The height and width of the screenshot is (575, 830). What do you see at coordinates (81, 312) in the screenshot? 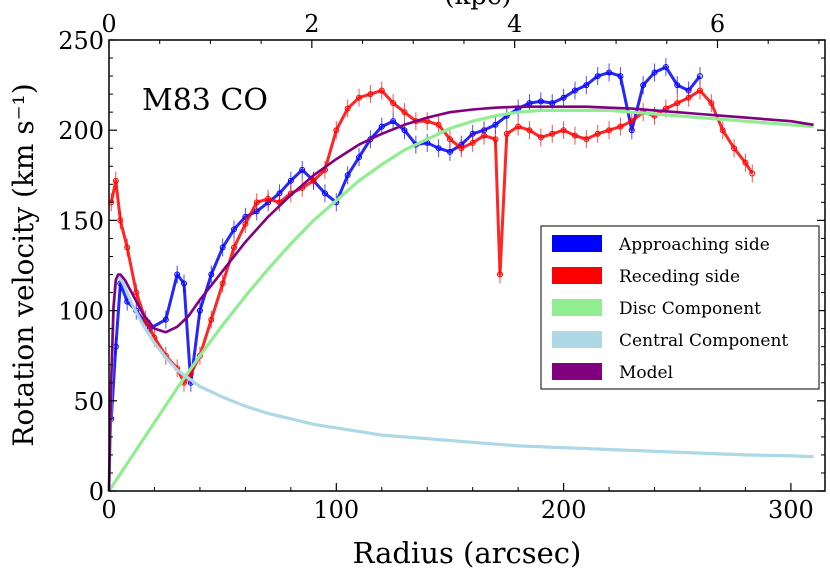
I see `y-tick-label-3: 100` at bounding box center [81, 312].